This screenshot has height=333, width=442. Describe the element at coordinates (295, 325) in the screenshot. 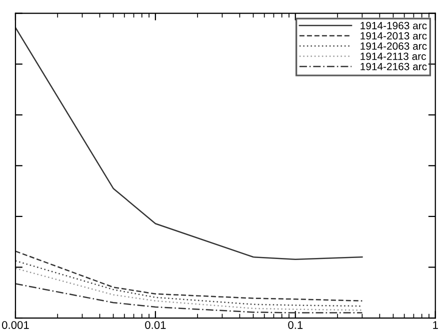

I see `x-tick-label: 0.1` at that location.